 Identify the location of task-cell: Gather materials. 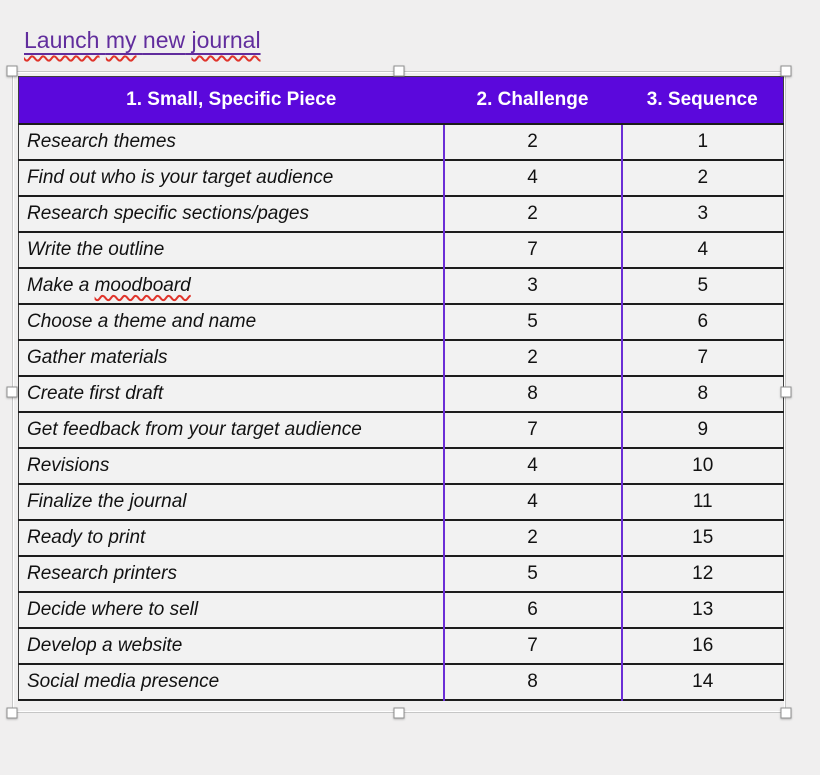
(231, 357).